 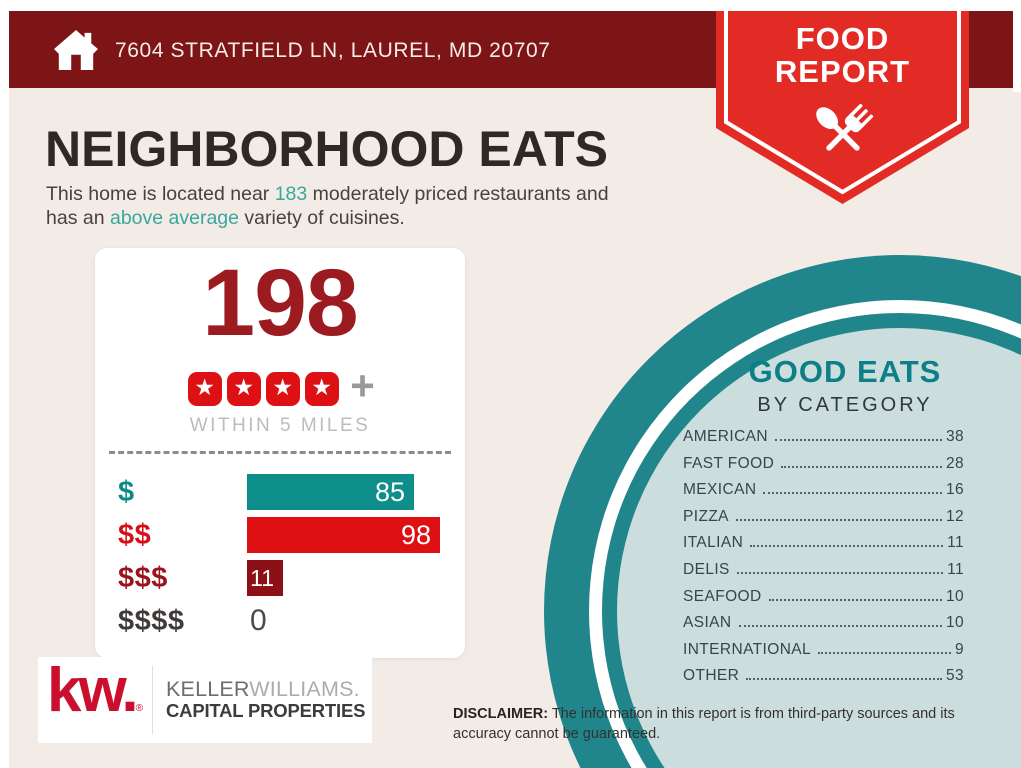 What do you see at coordinates (143, 577) in the screenshot?
I see `price-level-label: $$$` at bounding box center [143, 577].